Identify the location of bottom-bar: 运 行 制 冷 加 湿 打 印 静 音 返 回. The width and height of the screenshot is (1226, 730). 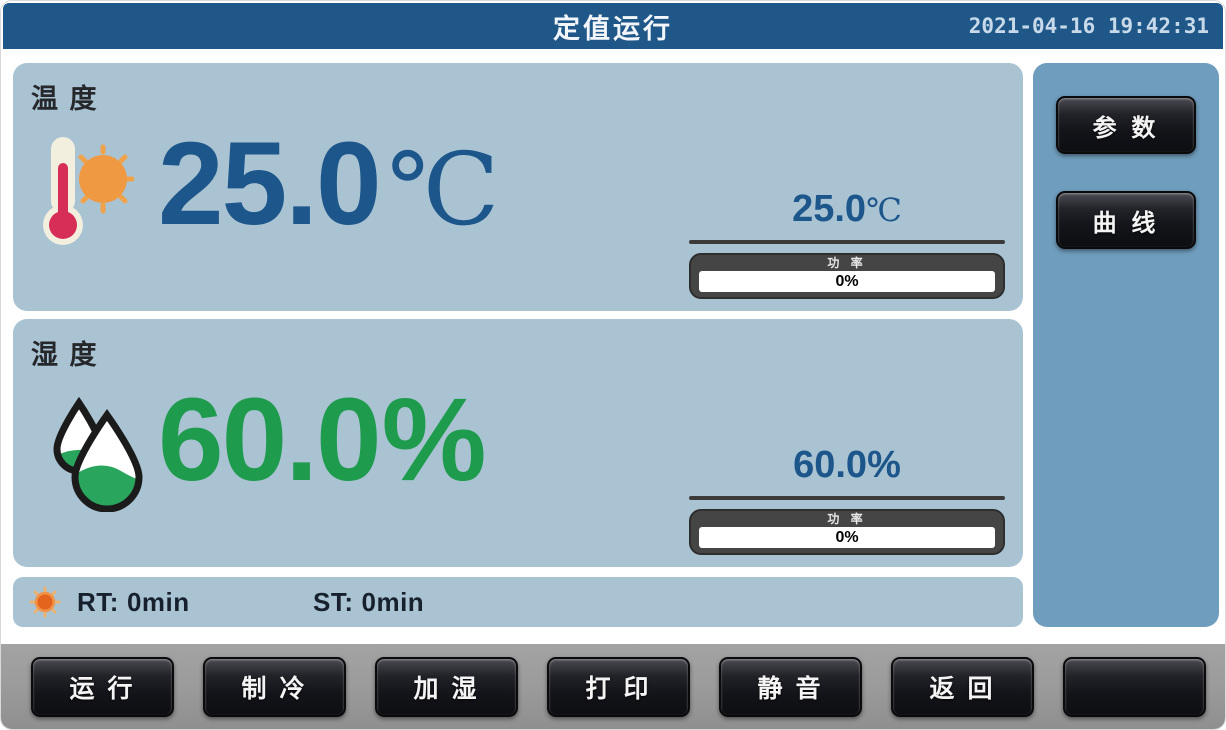
(613, 686).